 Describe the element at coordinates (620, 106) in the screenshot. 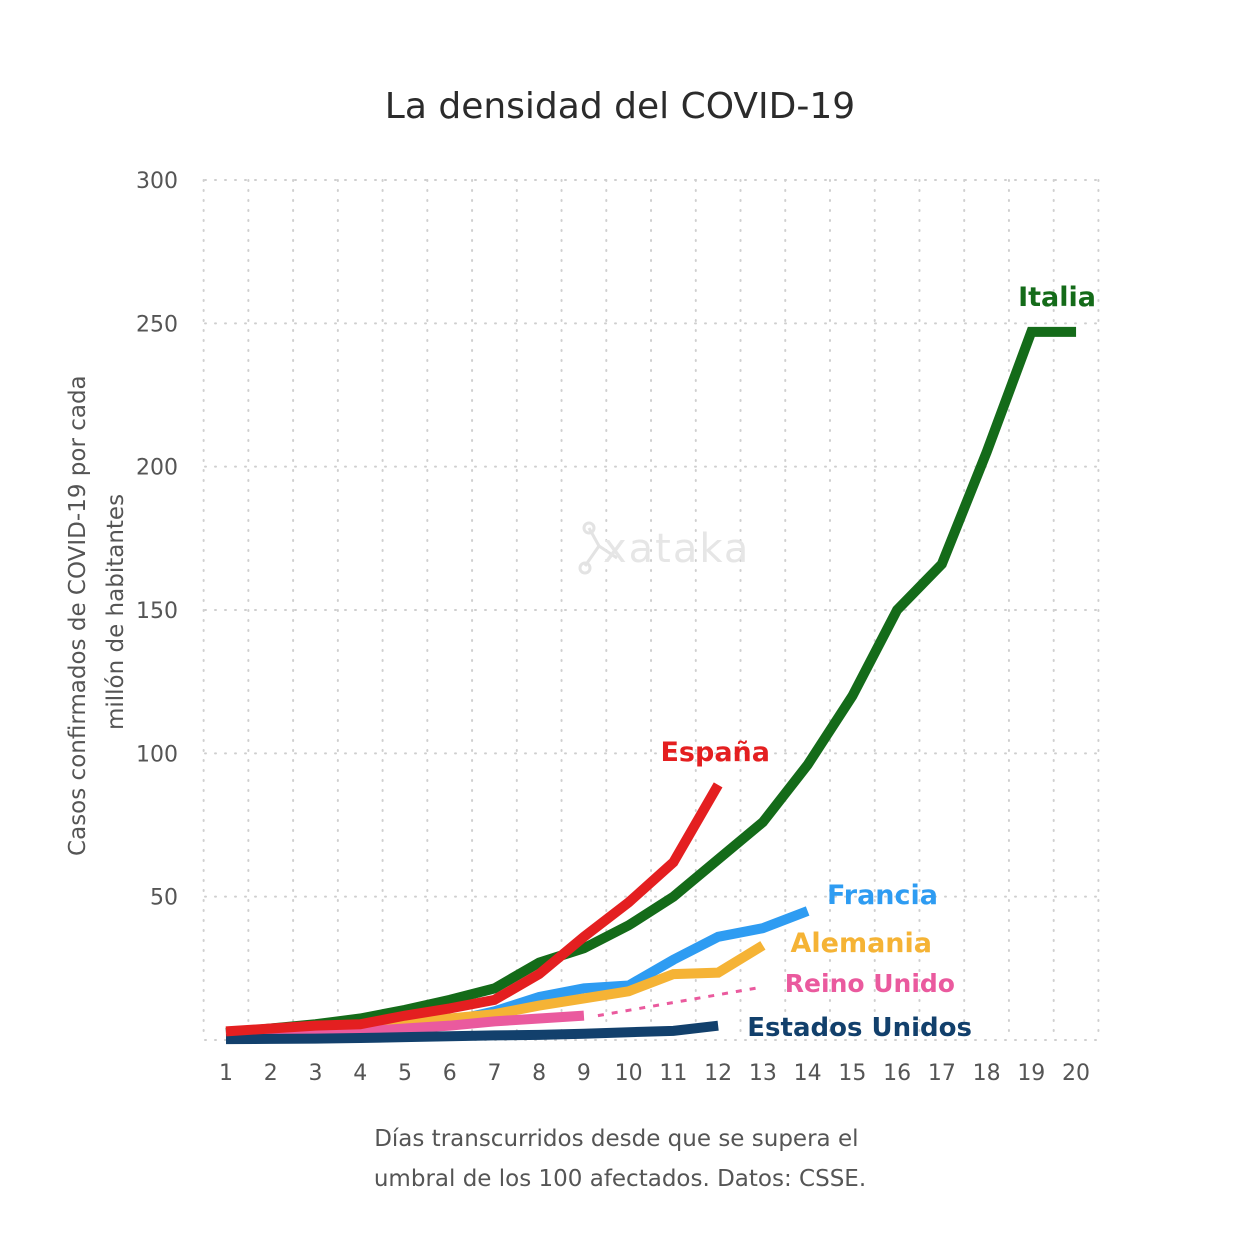

I see `chart-title: La densidad del COVID-19` at that location.